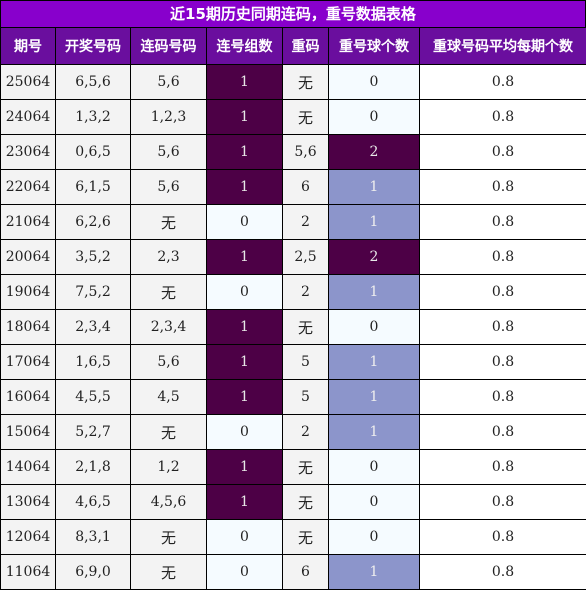 This screenshot has height=599, width=586. Describe the element at coordinates (168, 502) in the screenshot. I see `consecutive-numbers-cell: 4,5,6` at that location.